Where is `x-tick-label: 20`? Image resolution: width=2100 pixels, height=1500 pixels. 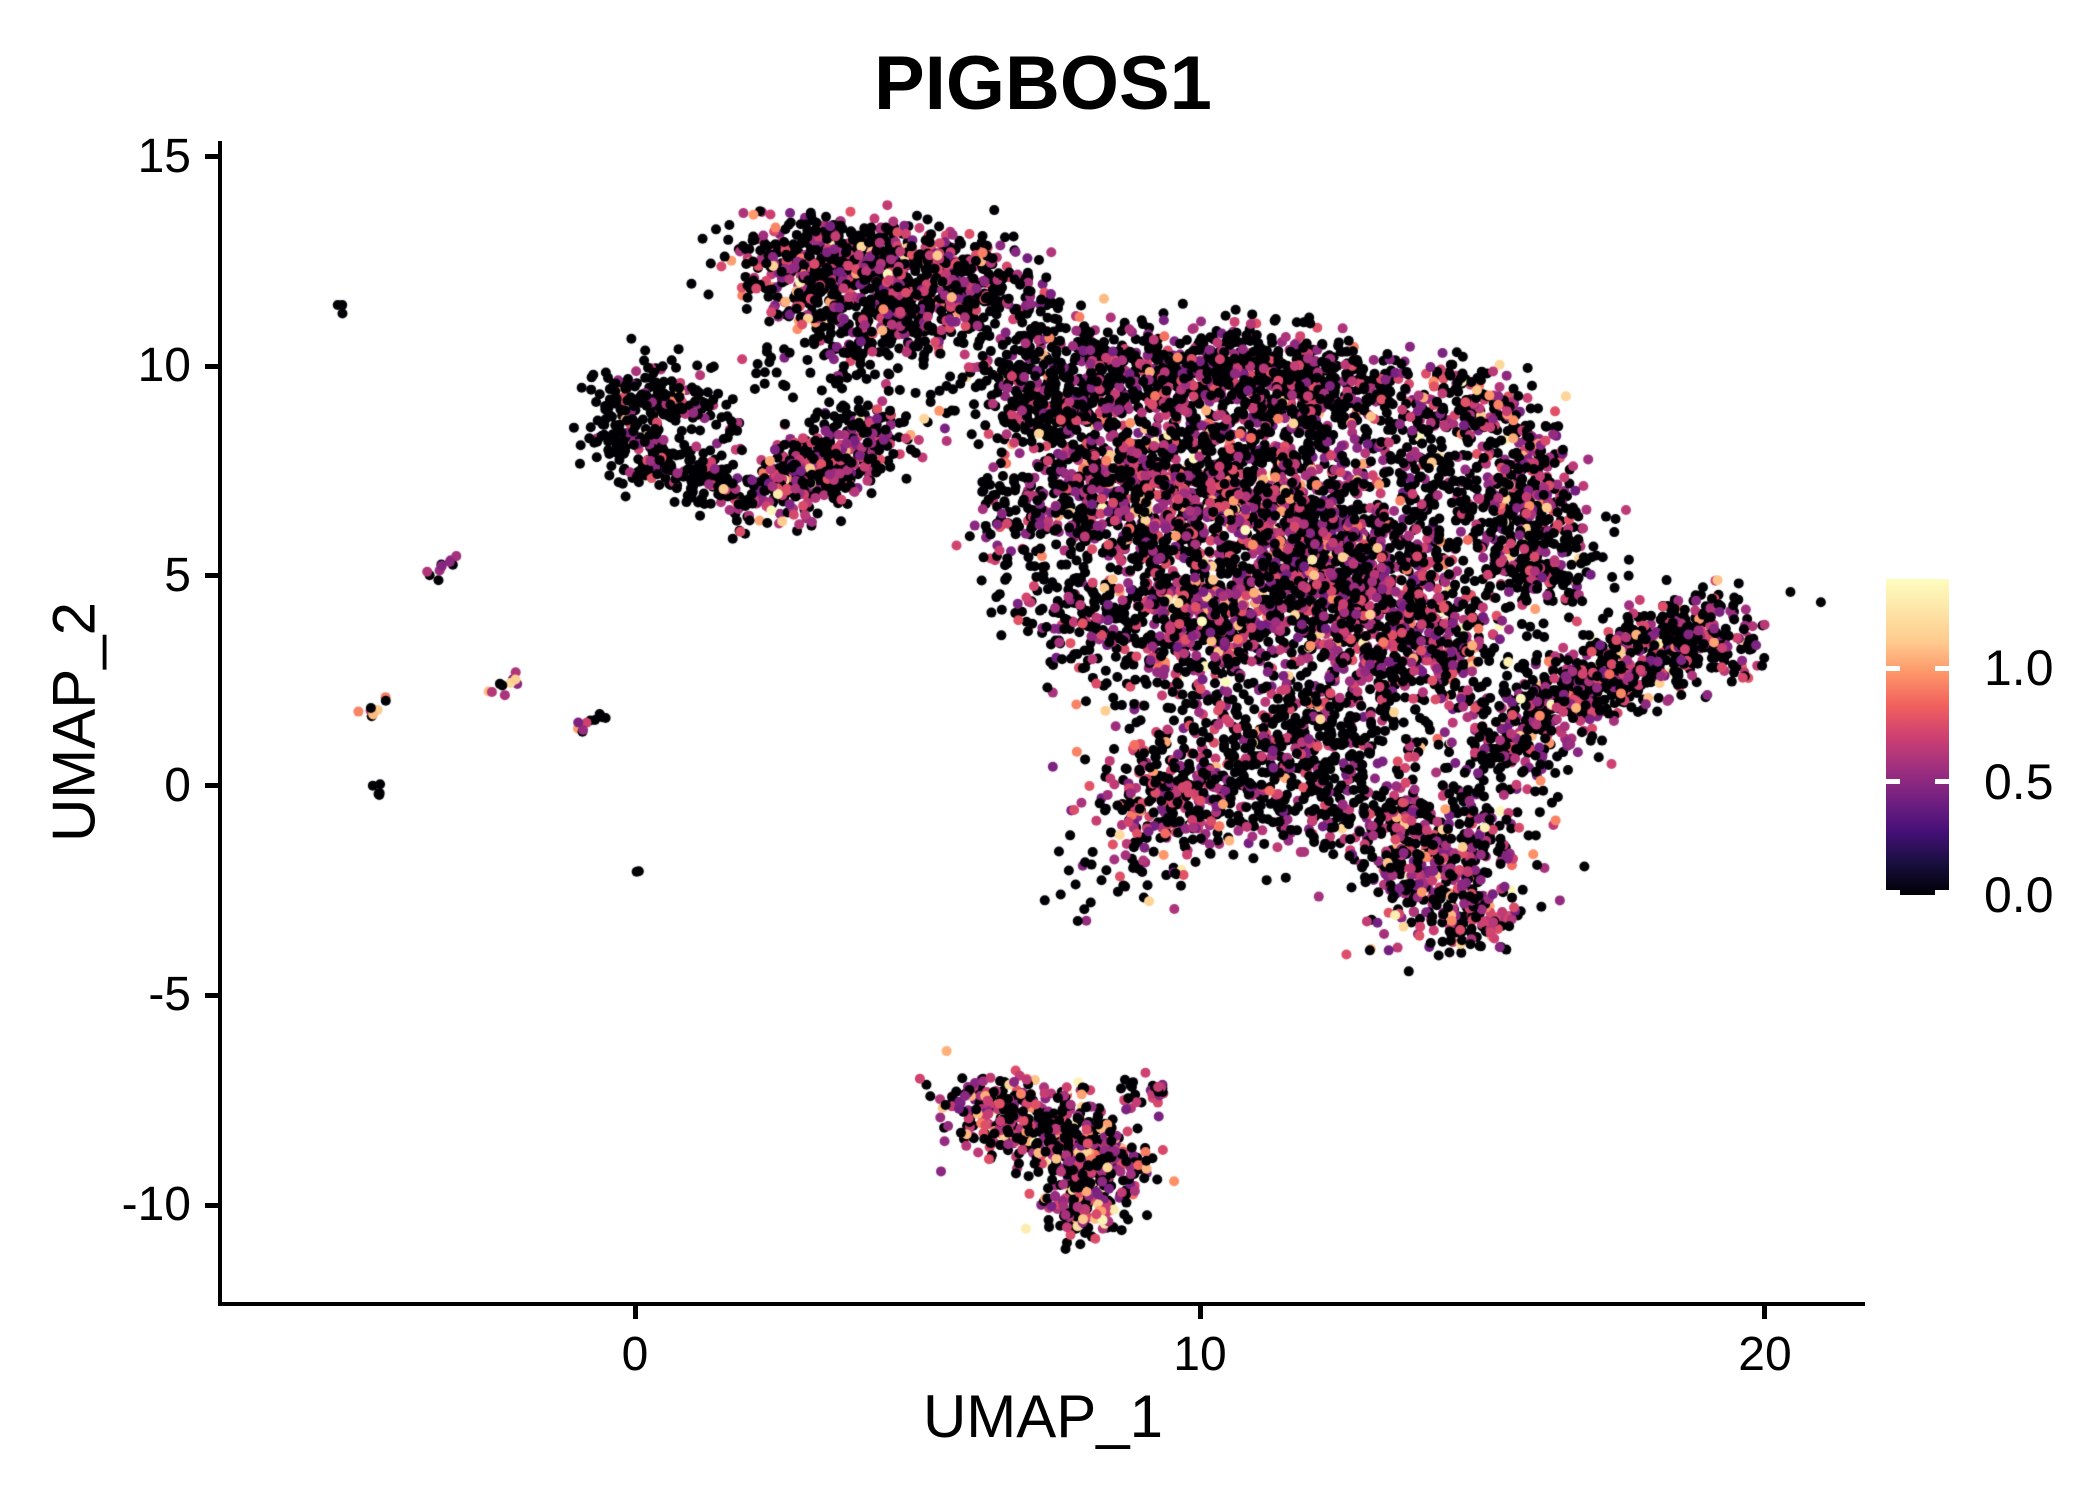
x-tick-label: 20 is located at coordinates (1765, 1354).